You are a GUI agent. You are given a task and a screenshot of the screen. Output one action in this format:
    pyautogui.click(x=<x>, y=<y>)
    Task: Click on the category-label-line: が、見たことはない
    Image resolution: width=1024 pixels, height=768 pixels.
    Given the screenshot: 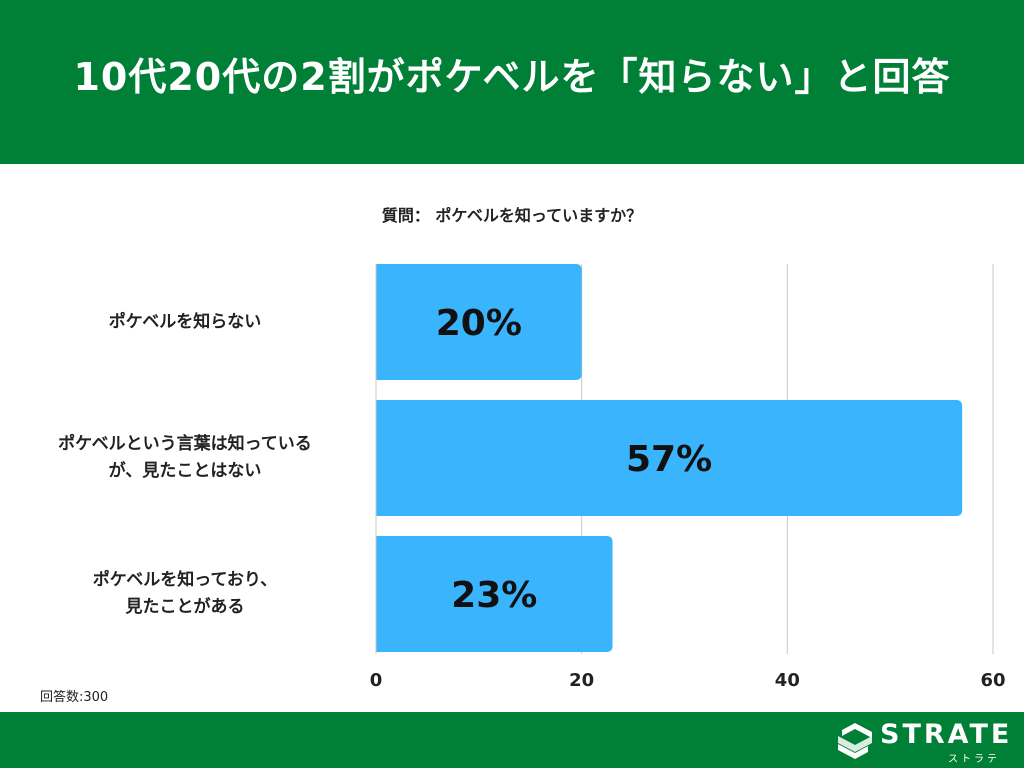 What is the action you would take?
    pyautogui.click(x=185, y=471)
    